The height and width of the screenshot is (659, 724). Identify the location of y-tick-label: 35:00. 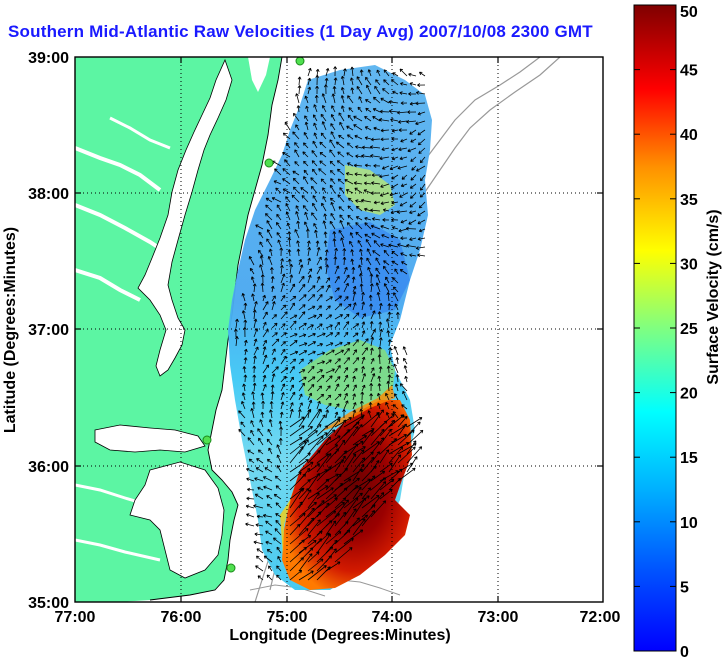
(48, 603).